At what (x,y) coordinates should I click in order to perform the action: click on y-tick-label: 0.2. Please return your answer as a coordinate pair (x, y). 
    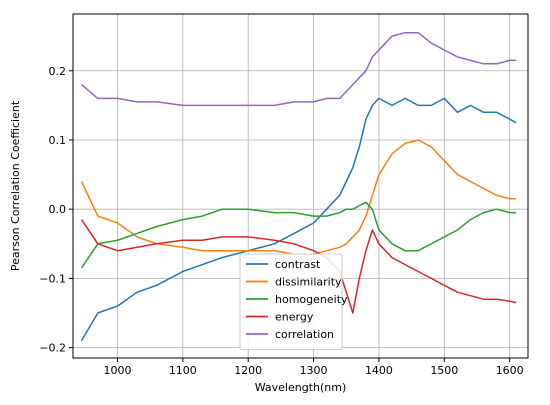
    Looking at the image, I should click on (58, 71).